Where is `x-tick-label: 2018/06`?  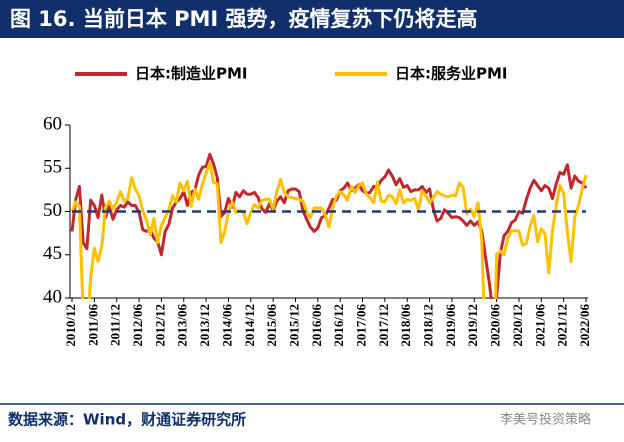 x-tick-label: 2018/06 is located at coordinates (405, 325).